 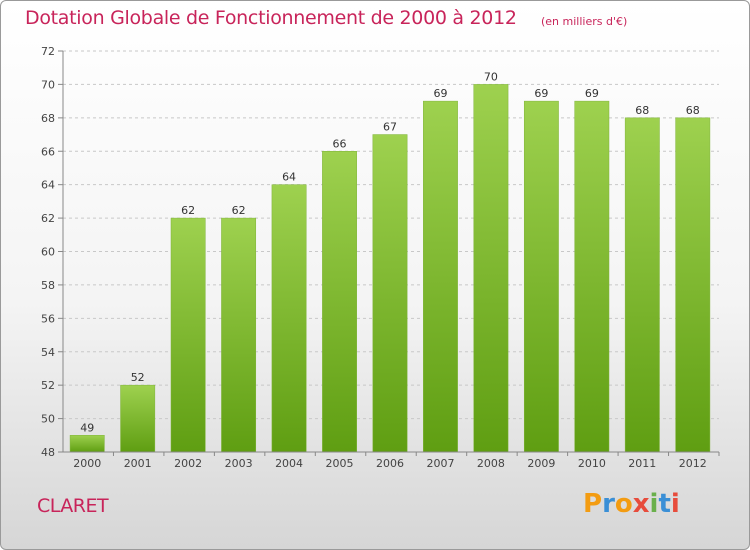 I want to click on value-label-2009: 69, so click(x=541, y=93).